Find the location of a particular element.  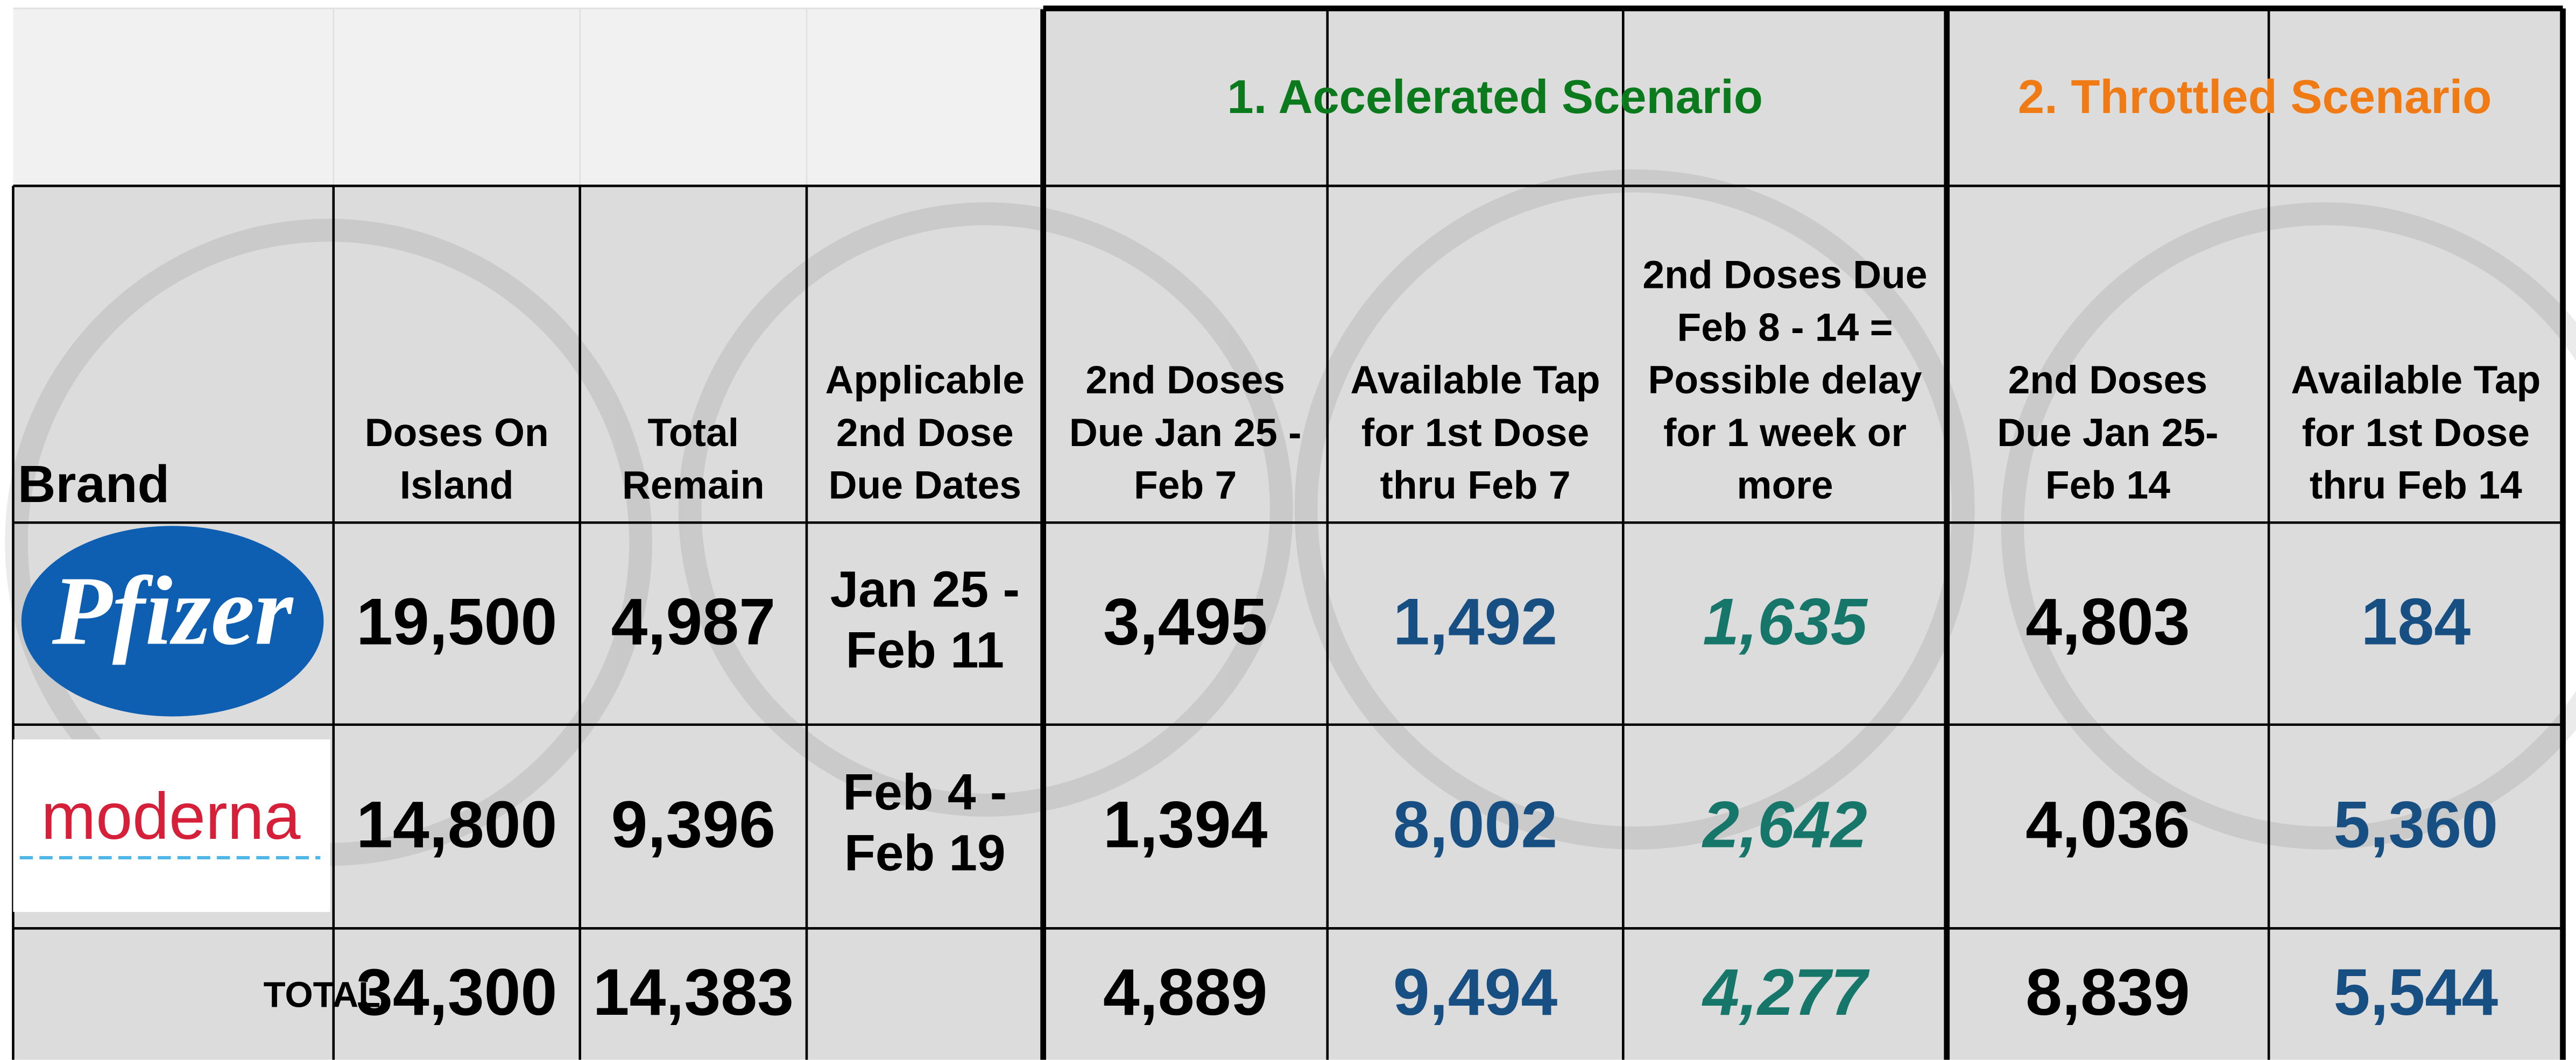

column-header: Due Jan 25 - is located at coordinates (1185, 433).